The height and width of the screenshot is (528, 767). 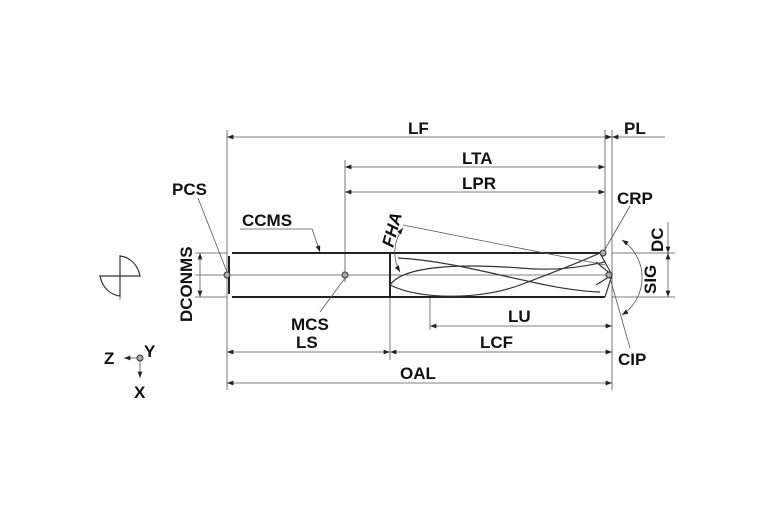 What do you see at coordinates (150, 351) in the screenshot?
I see `axis-y-label: Y` at bounding box center [150, 351].